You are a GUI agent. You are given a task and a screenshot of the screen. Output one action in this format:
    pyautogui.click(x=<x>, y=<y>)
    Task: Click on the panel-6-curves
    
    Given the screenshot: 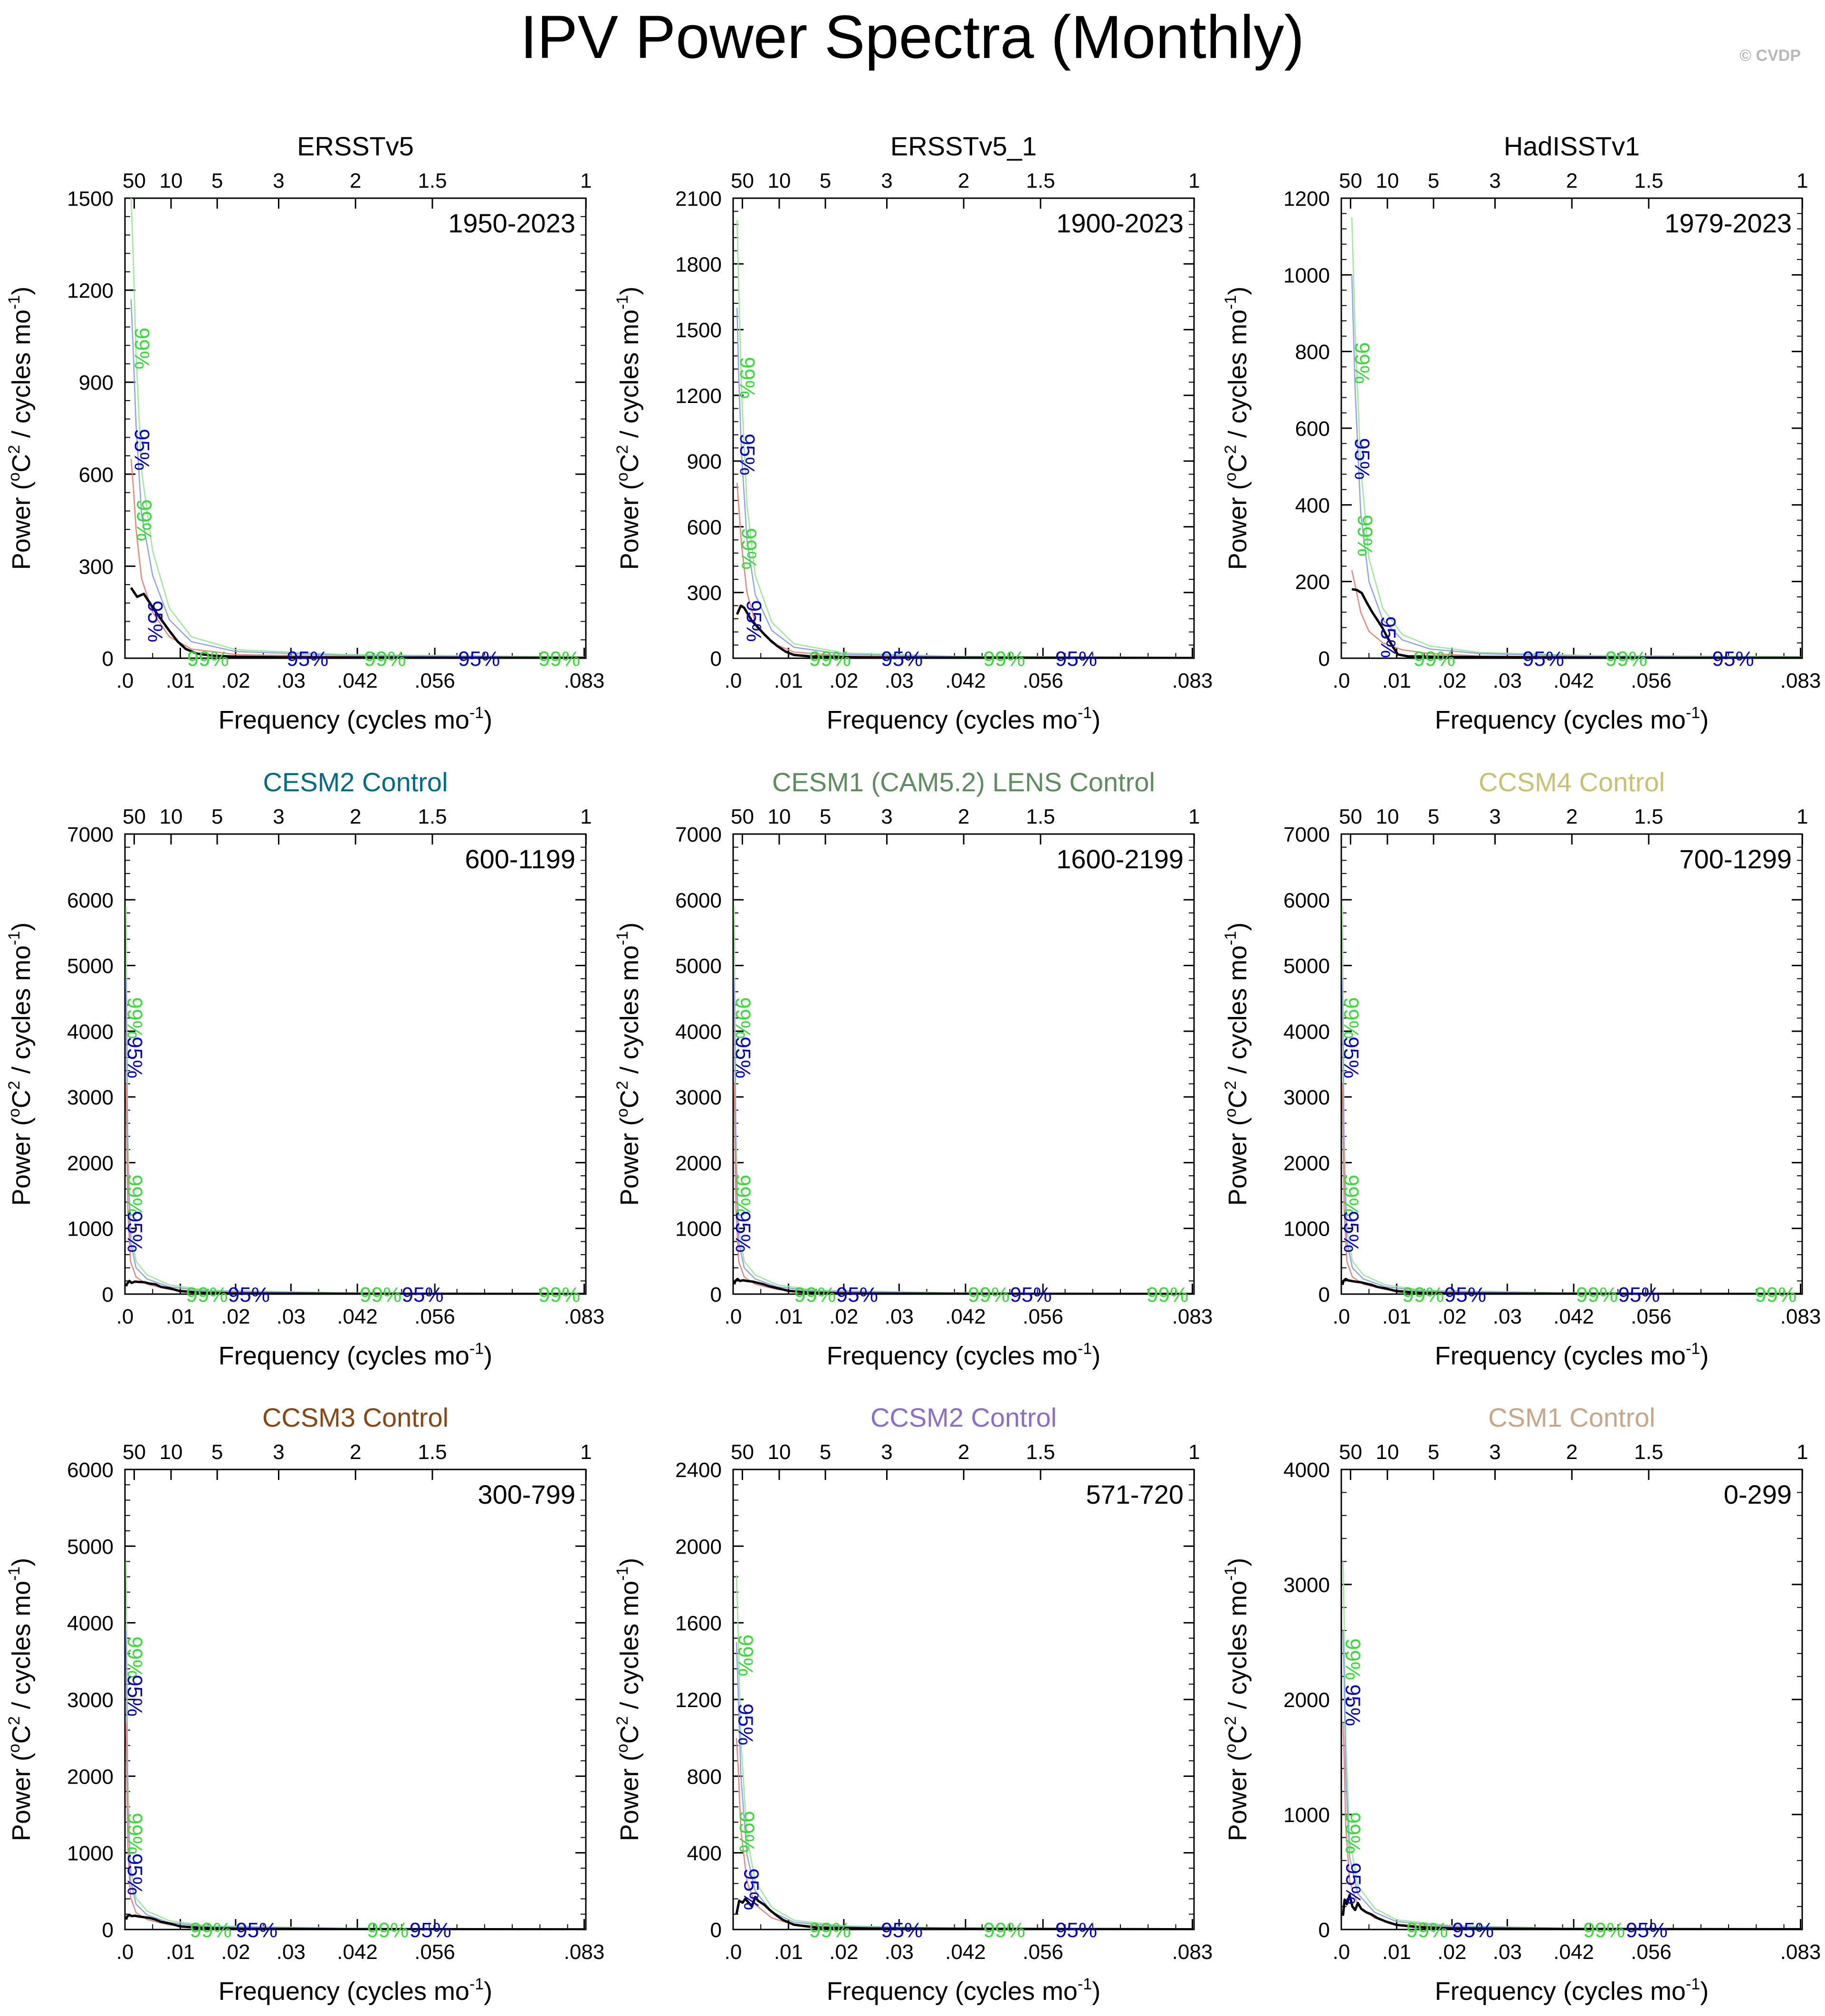 What is the action you would take?
    pyautogui.click(x=1571, y=1100)
    